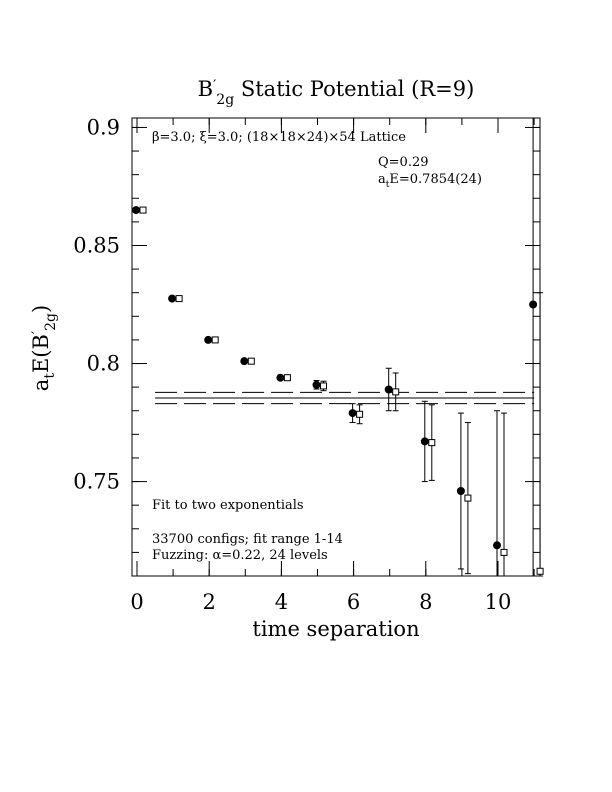  Describe the element at coordinates (425, 602) in the screenshot. I see `x-tick-label: 8` at that location.